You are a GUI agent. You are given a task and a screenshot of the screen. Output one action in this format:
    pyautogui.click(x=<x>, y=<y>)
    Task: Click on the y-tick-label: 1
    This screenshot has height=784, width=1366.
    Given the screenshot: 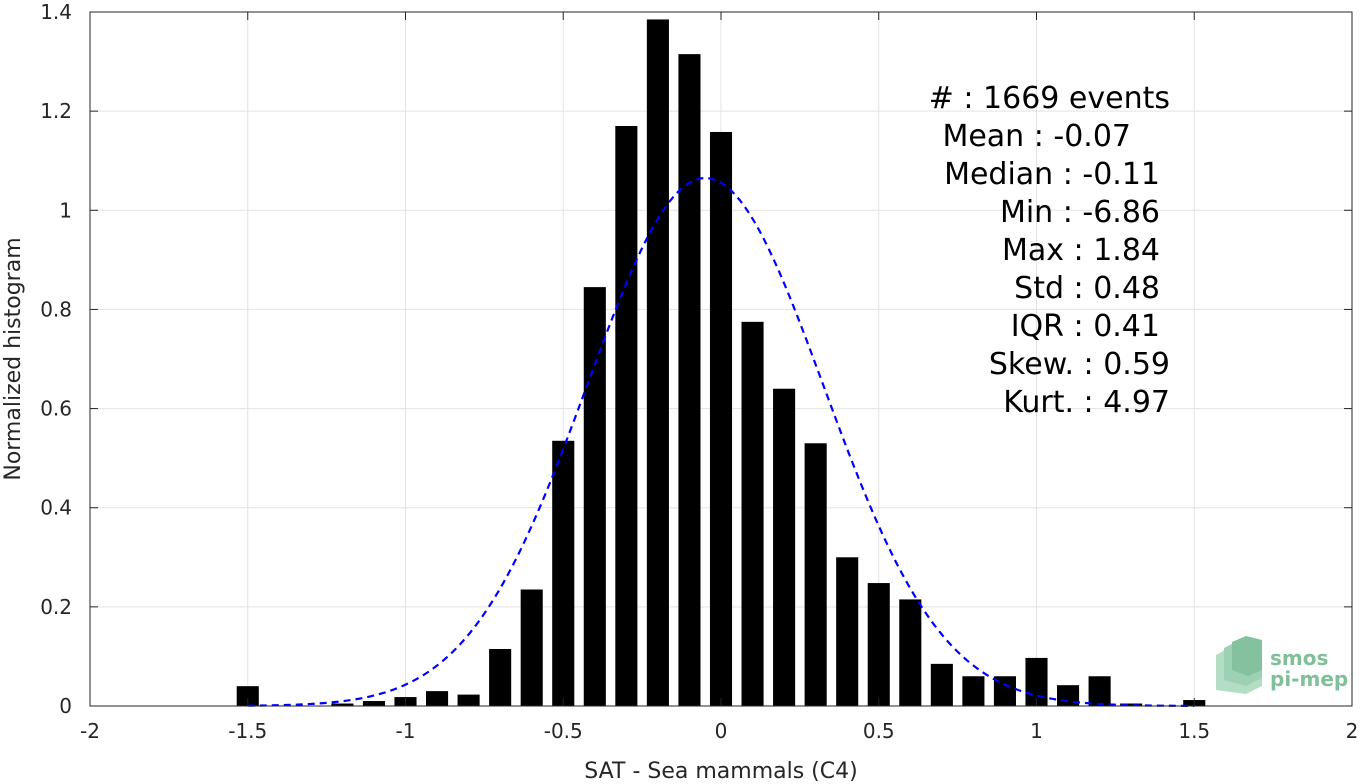 What is the action you would take?
    pyautogui.click(x=65, y=210)
    